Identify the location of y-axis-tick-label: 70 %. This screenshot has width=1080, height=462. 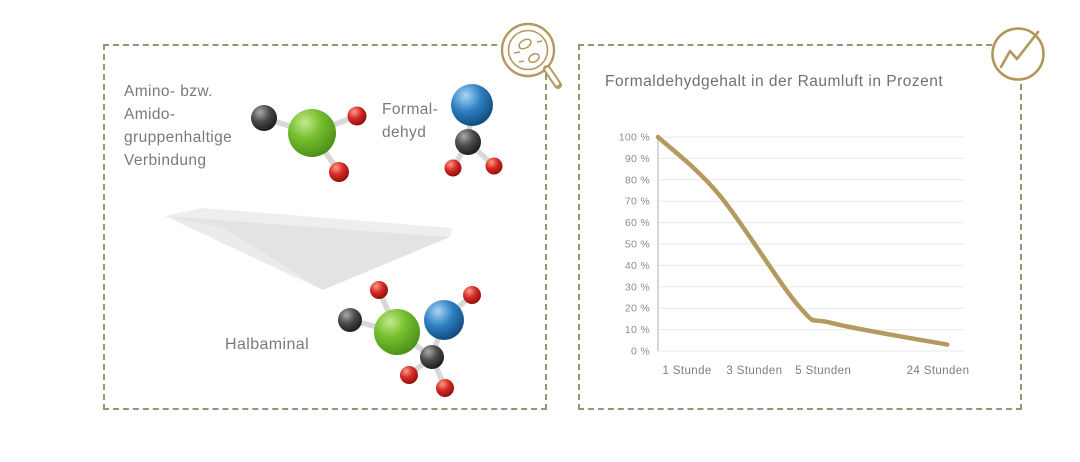
(637, 202).